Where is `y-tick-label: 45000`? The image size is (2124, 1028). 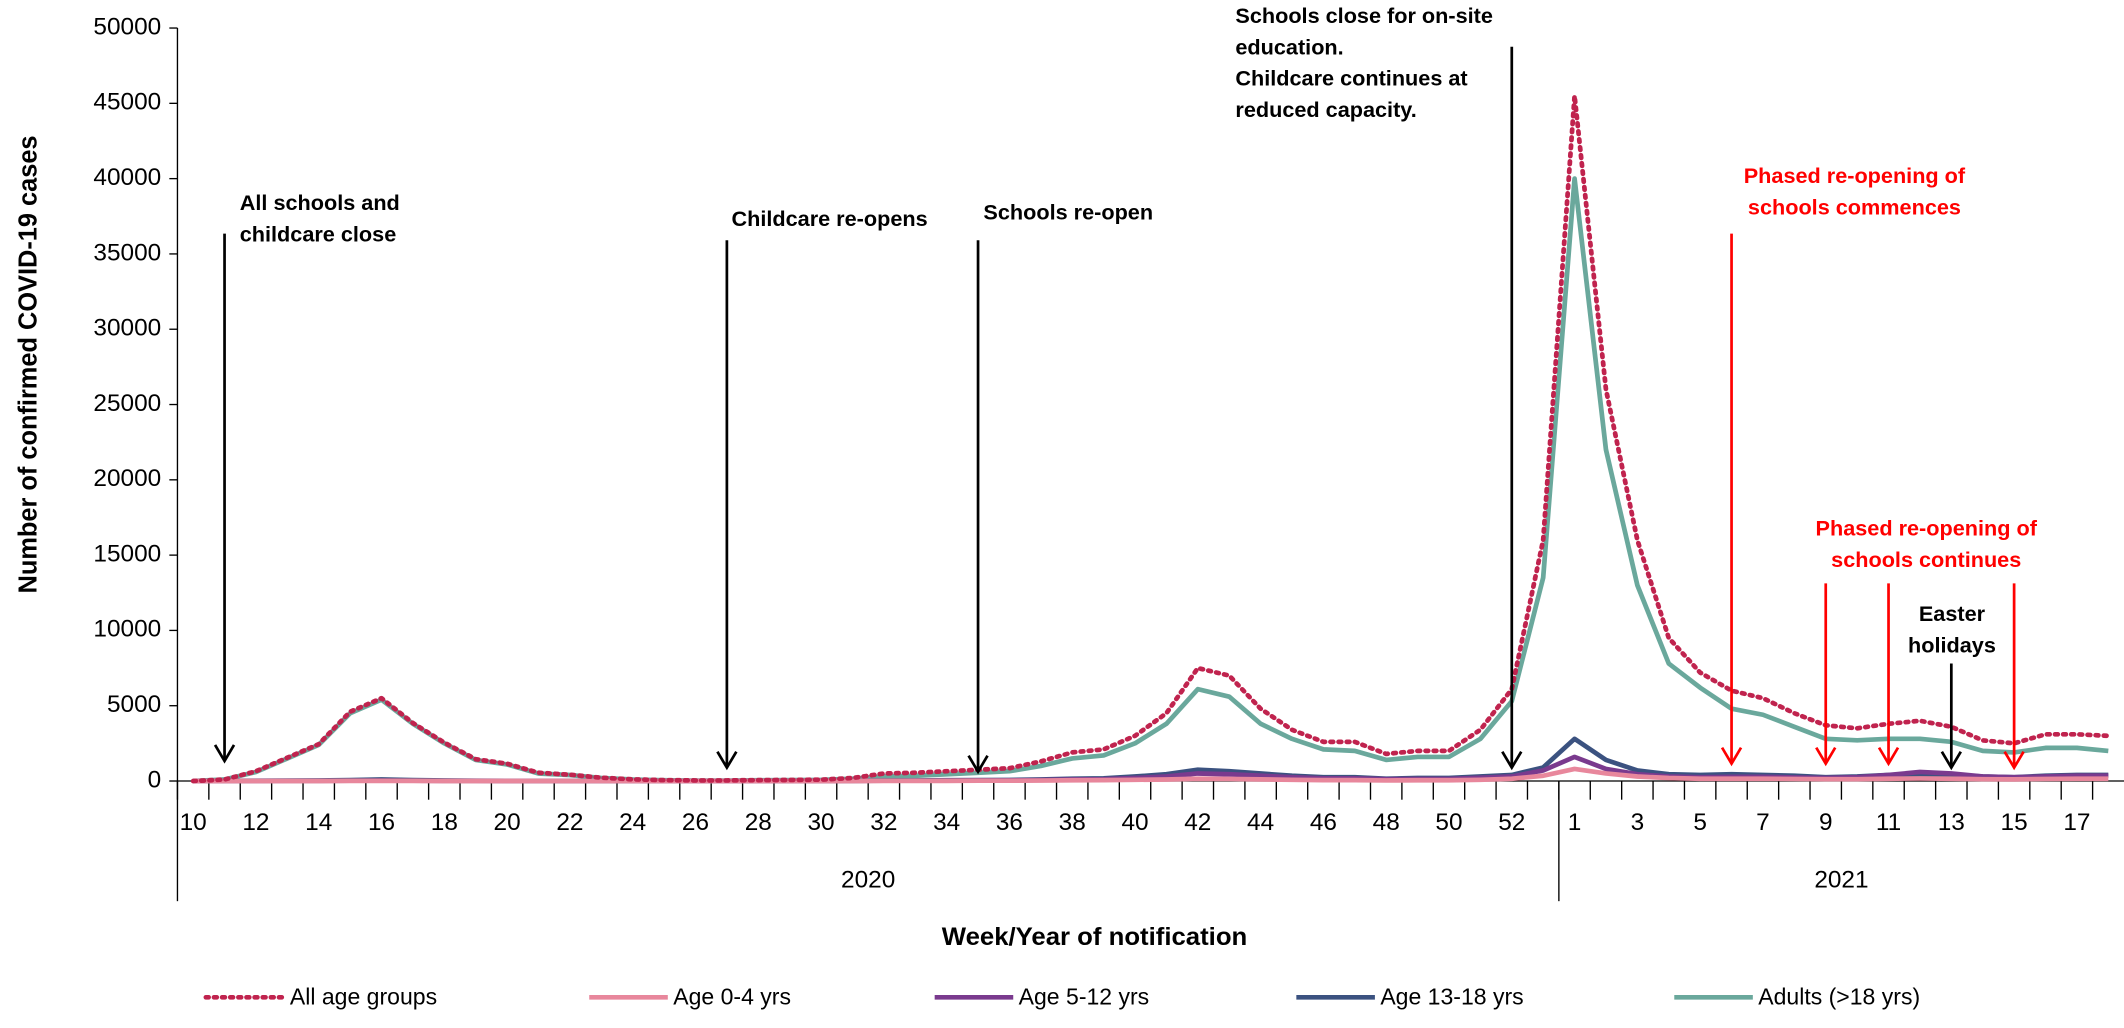
y-tick-label: 45000 is located at coordinates (127, 102).